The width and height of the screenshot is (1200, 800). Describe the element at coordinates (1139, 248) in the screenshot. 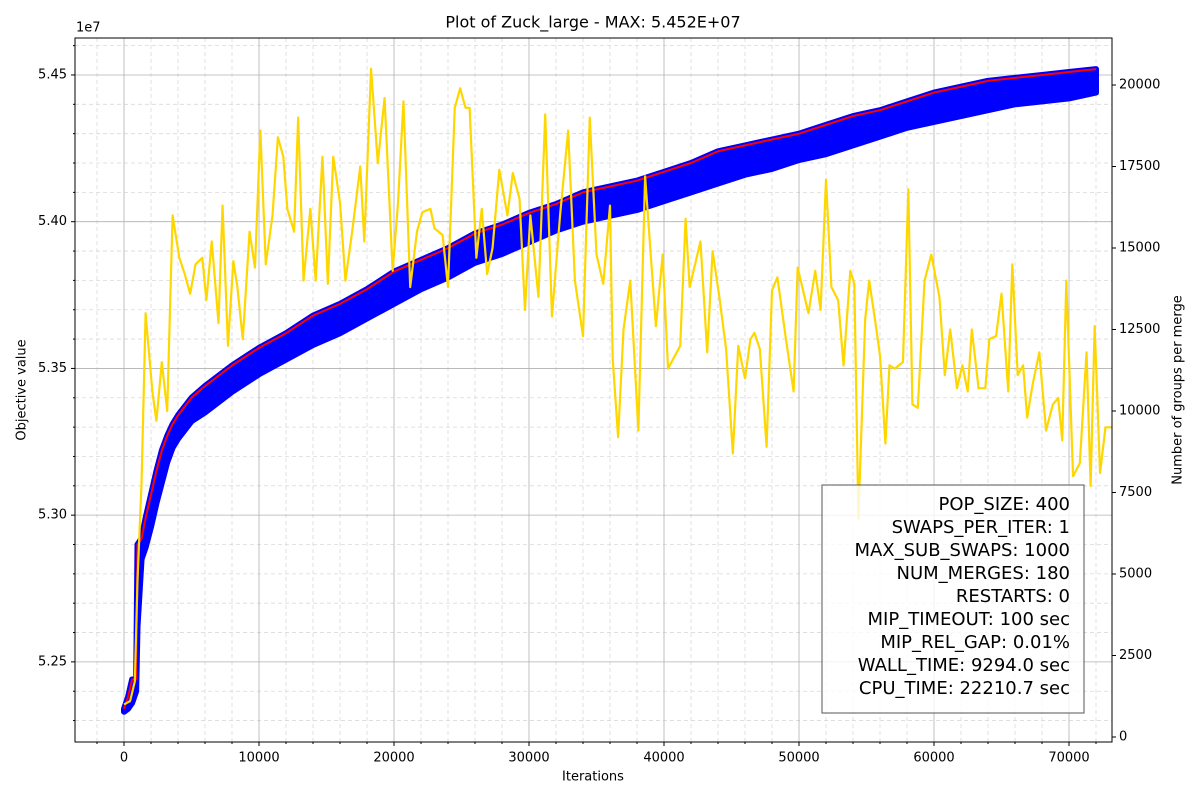

I see `y2-tick-label: 15000` at that location.